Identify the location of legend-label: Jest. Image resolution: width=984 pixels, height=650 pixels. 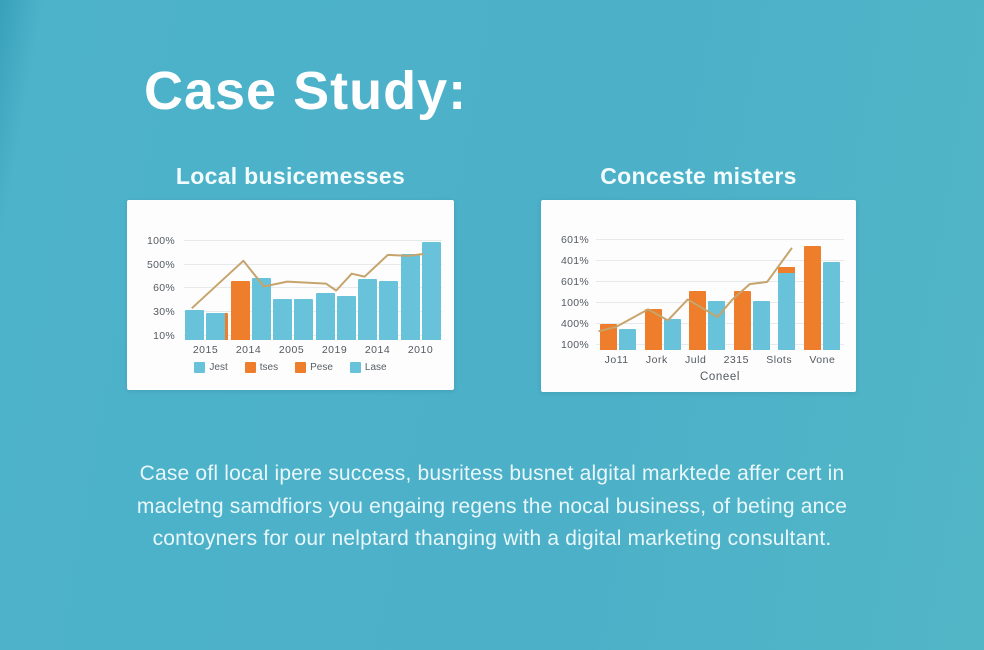
(218, 367).